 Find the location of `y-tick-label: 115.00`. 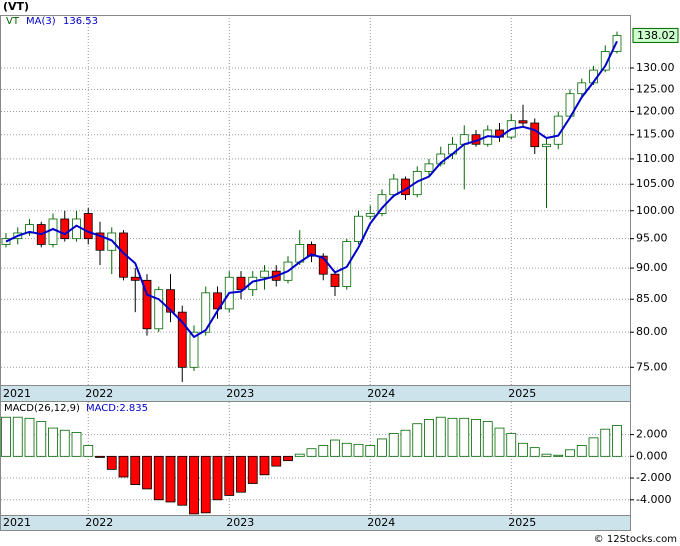

y-tick-label: 115.00 is located at coordinates (655, 134).